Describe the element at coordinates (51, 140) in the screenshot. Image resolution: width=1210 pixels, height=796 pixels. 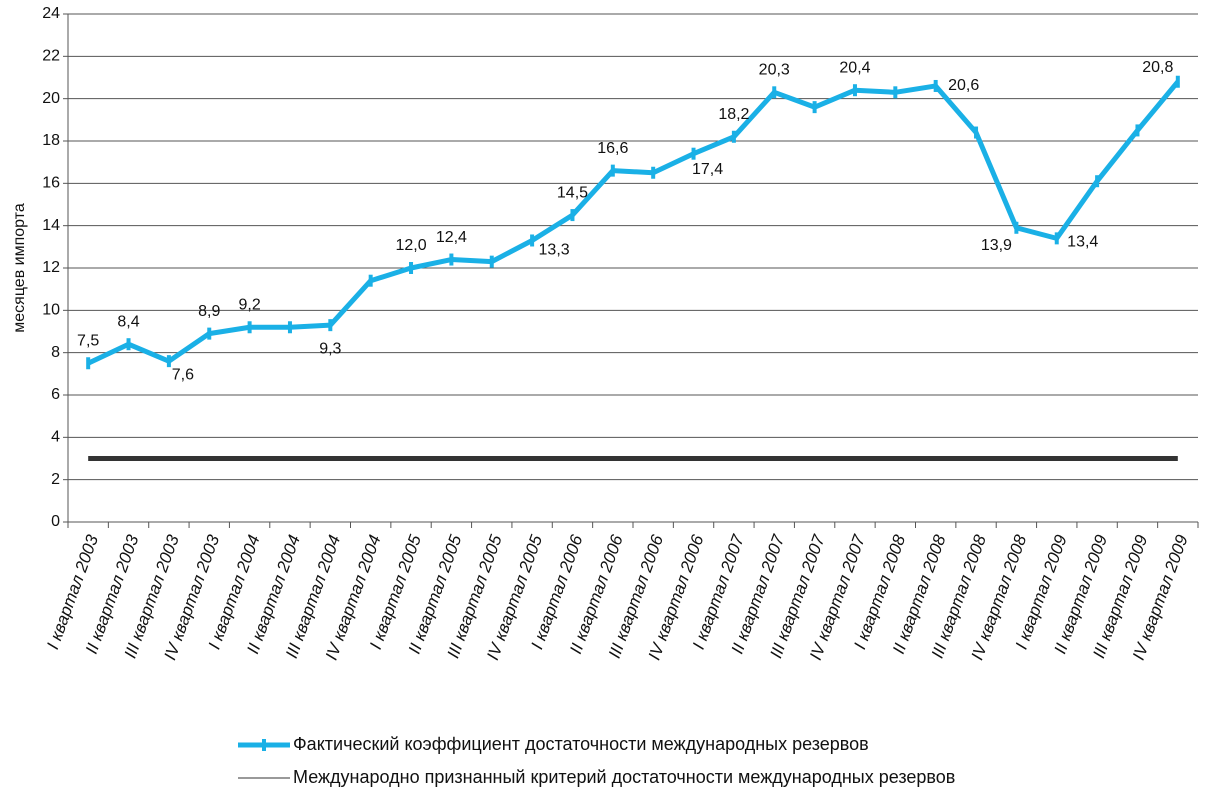
I see `y-tick-label: 18` at that location.